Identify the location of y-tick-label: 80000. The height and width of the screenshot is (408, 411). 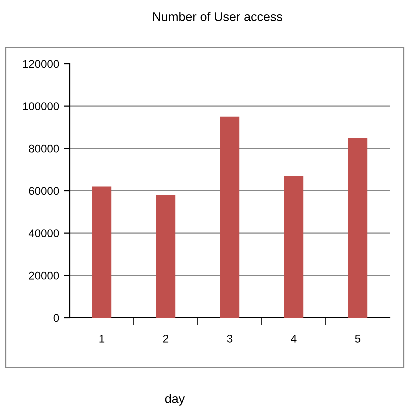
(44, 148).